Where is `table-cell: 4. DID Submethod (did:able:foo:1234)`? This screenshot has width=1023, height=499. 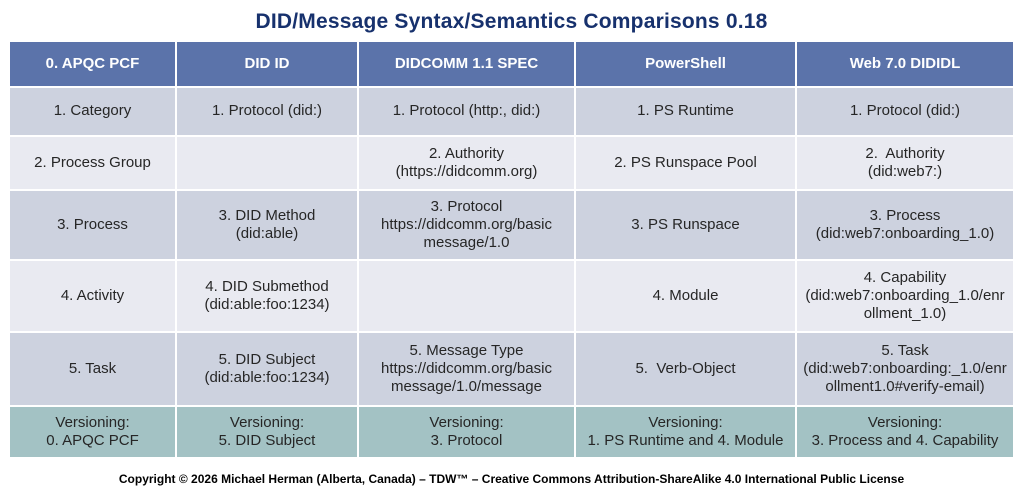
table-cell: 4. DID Submethod (did:able:foo:1234) is located at coordinates (267, 296).